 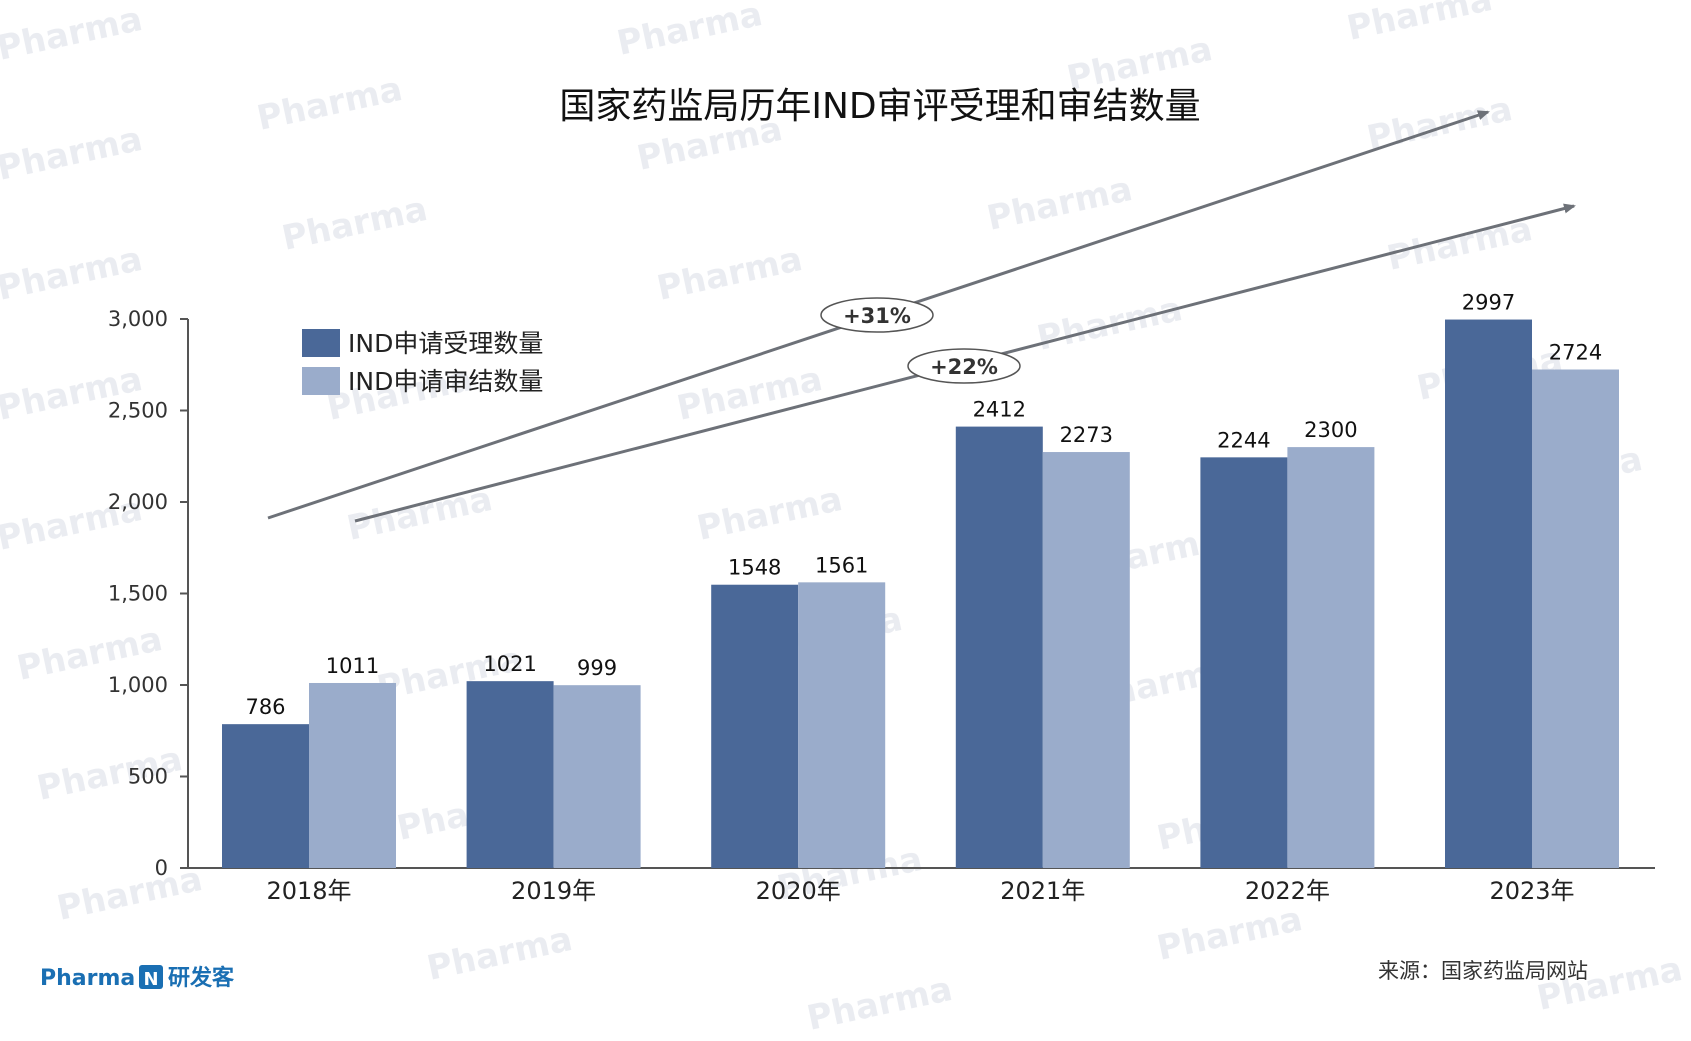 I want to click on source-note: 来源：国家药监局网站, so click(x=1483, y=971).